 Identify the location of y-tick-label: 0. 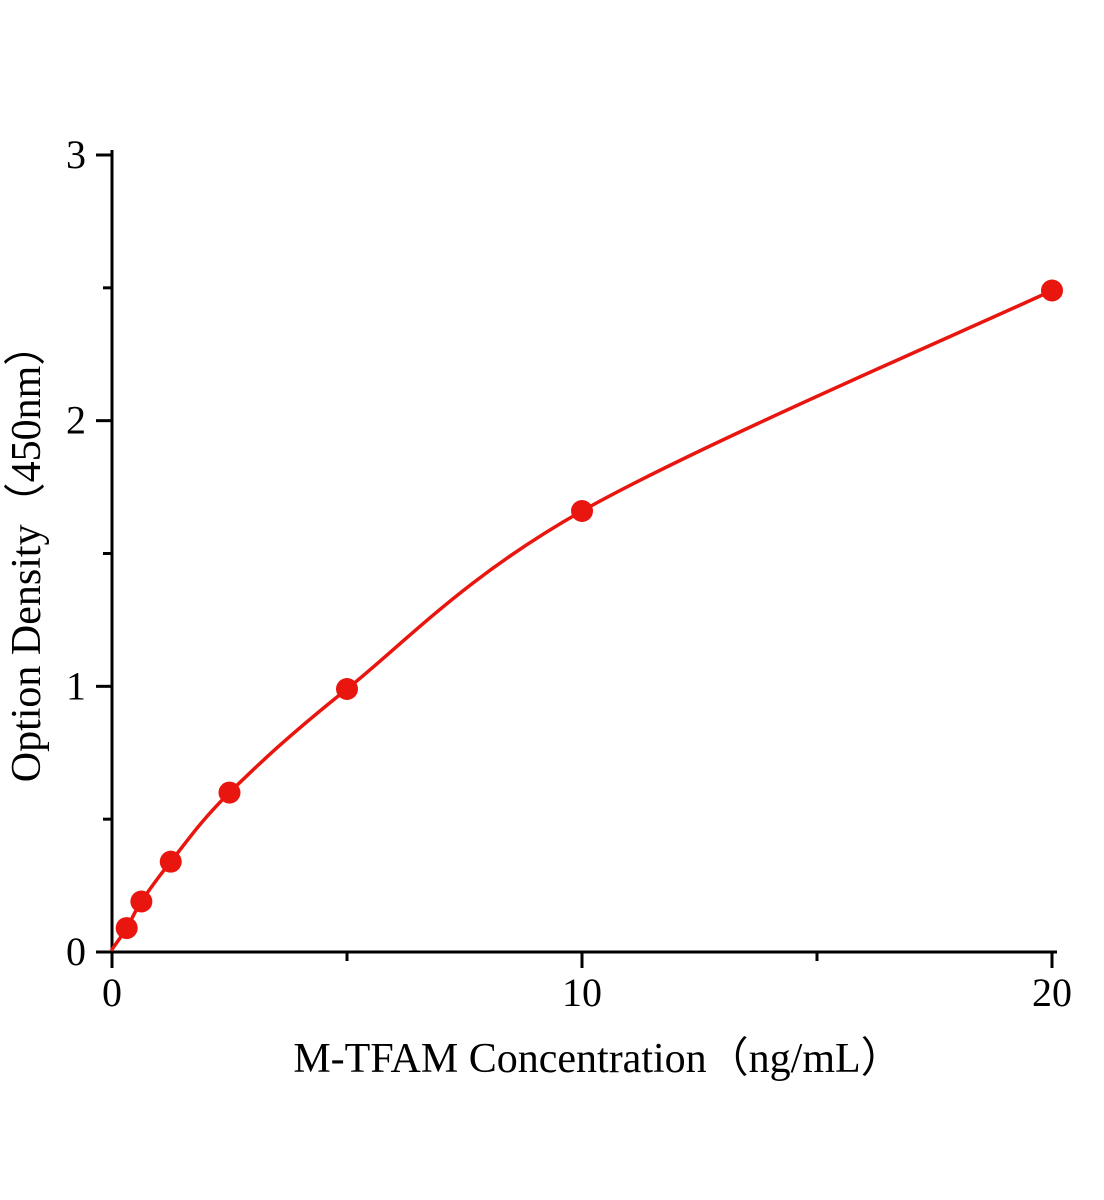
(76, 951).